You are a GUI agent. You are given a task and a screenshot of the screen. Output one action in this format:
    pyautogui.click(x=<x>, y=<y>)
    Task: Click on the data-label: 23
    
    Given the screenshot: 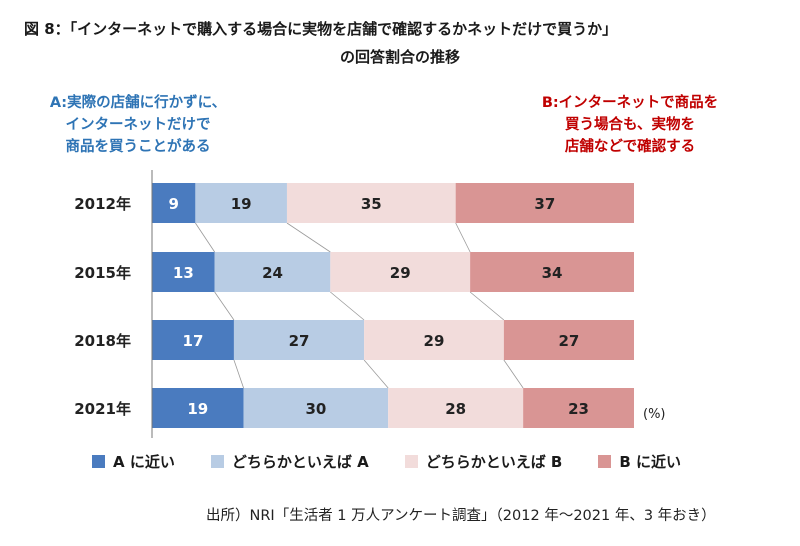 What is the action you would take?
    pyautogui.click(x=578, y=409)
    